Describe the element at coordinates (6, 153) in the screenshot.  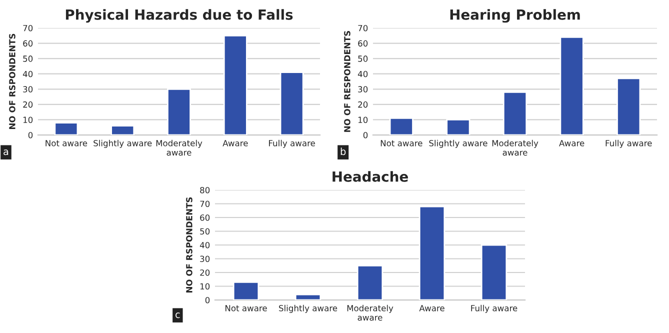
I see `text: a` at that location.